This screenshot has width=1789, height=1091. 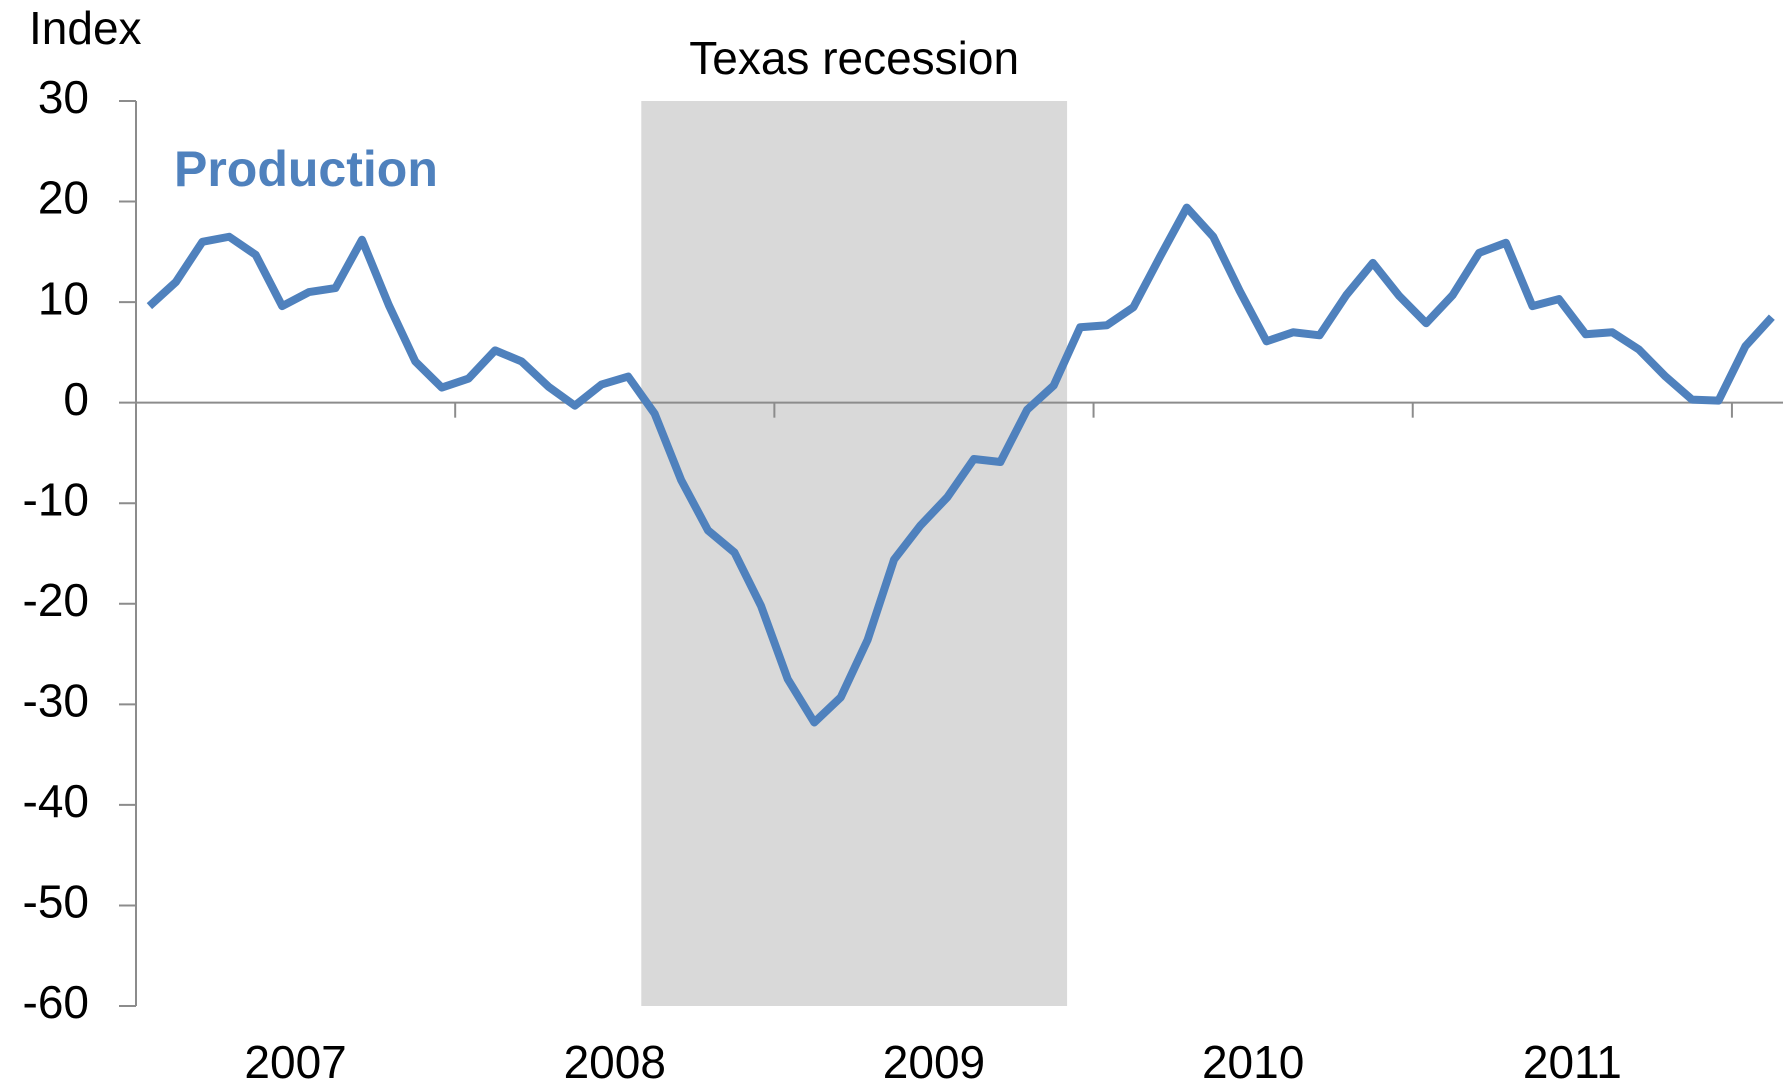 I want to click on y-tick-label: 0, so click(x=76, y=399).